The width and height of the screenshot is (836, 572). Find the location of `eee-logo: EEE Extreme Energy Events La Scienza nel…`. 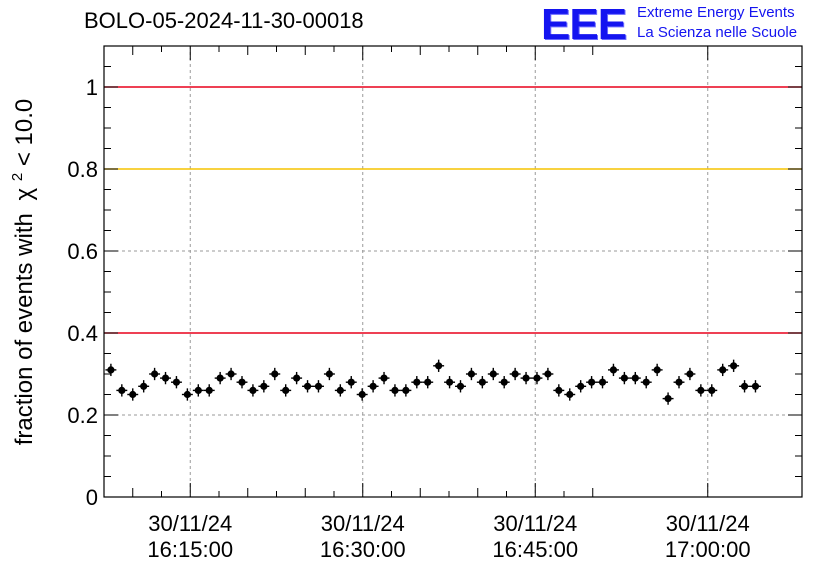

eee-logo: EEE Extreme Energy Events La Scienza nel… is located at coordinates (687, 24).